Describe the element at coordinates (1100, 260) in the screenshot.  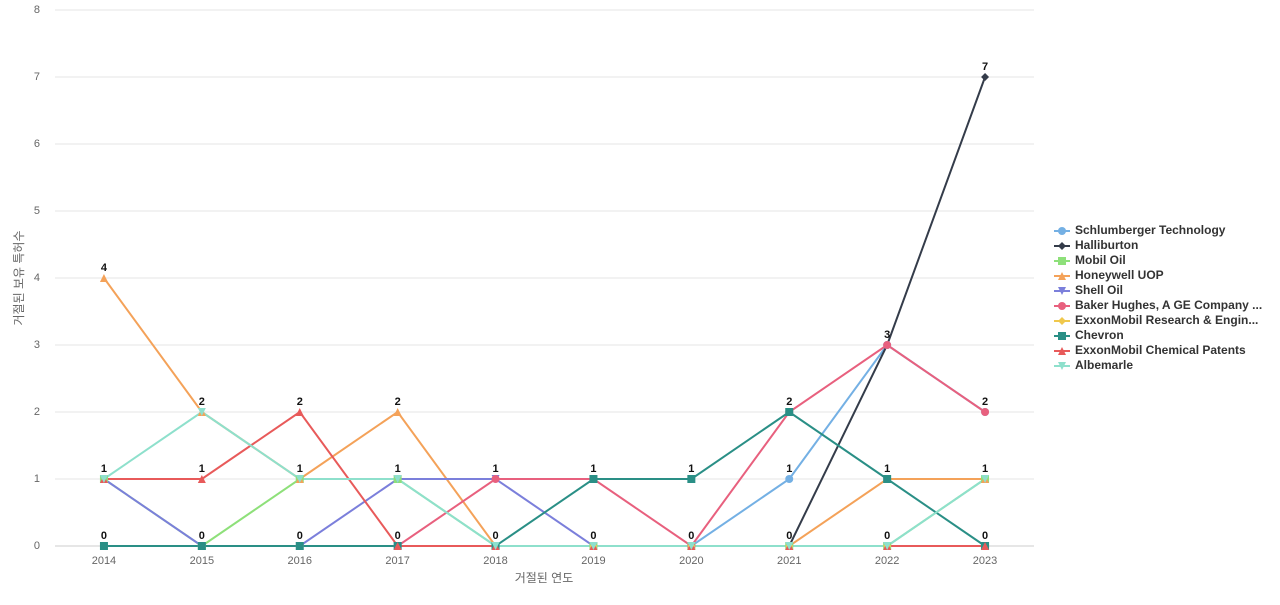
I see `legend-label: Mobil Oil` at that location.